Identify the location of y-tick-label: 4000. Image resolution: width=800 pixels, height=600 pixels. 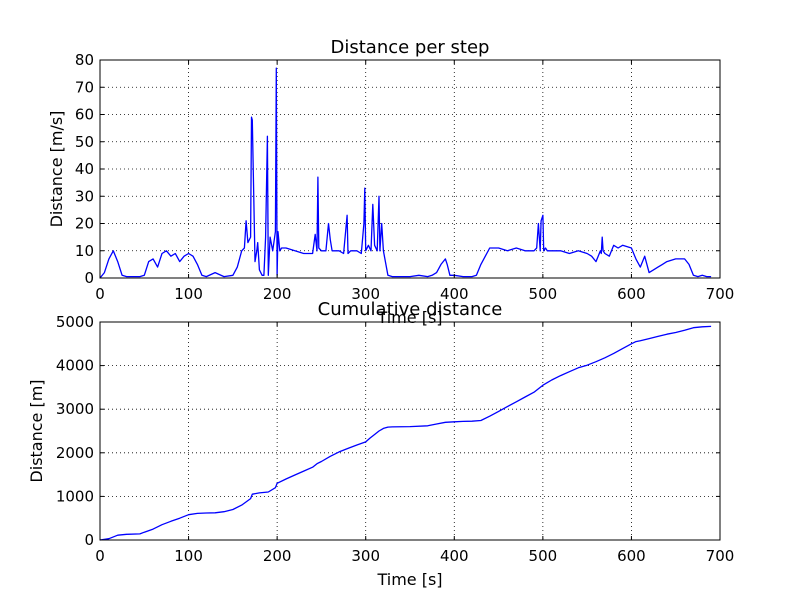
(75, 366).